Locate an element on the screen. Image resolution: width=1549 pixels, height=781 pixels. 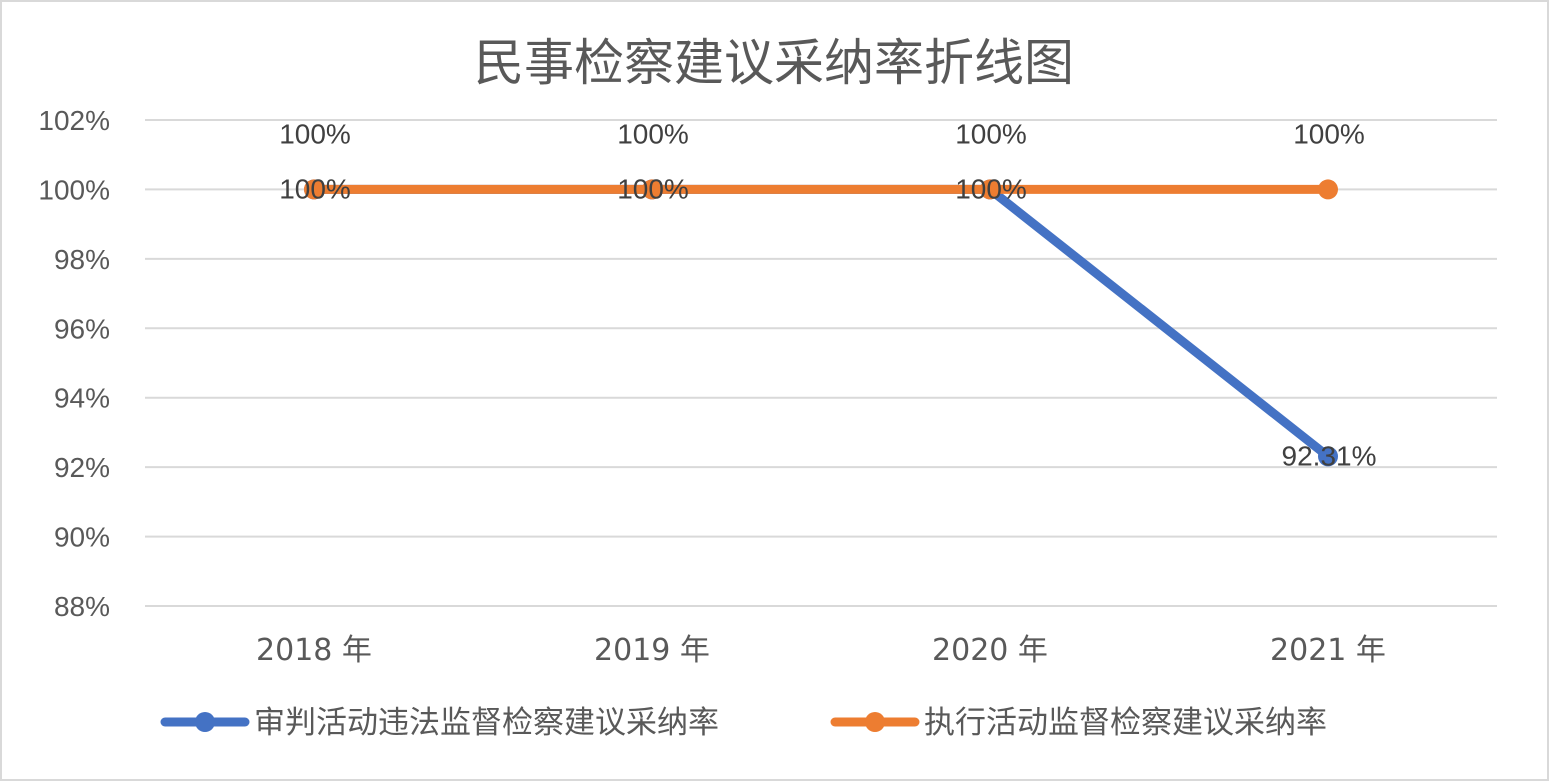
y-tick-label: 102% is located at coordinates (74, 120).